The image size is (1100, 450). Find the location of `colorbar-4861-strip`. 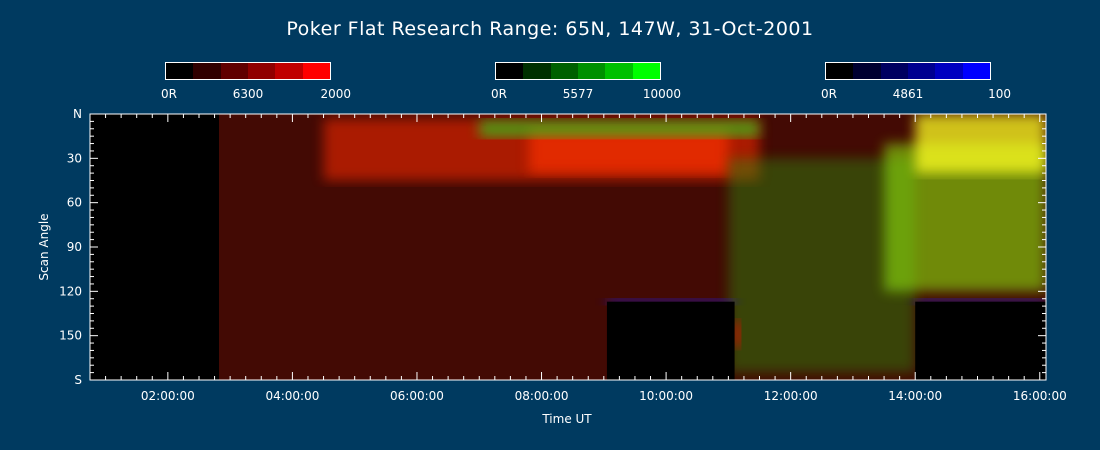

colorbar-4861-strip is located at coordinates (908, 71).